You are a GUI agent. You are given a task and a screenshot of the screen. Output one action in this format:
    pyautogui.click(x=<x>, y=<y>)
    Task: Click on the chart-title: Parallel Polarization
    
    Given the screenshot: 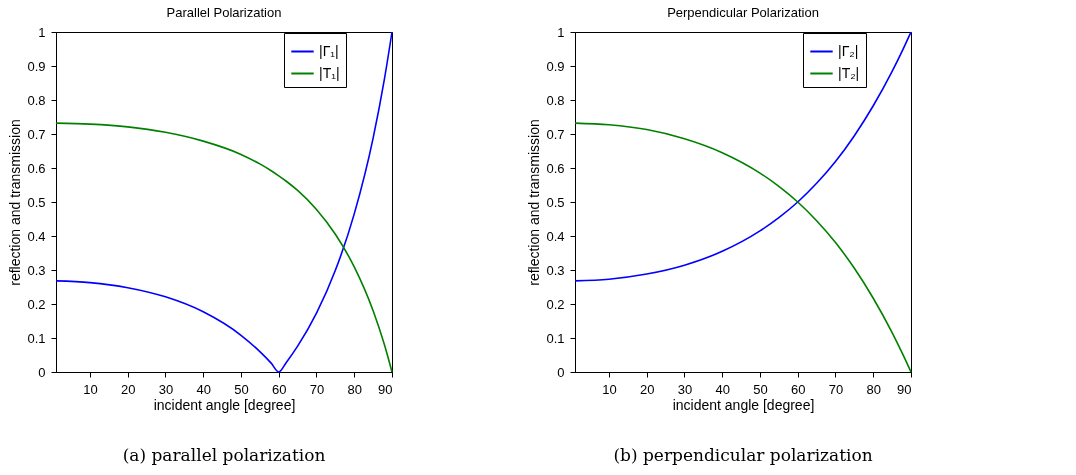 What is the action you would take?
    pyautogui.click(x=224, y=12)
    